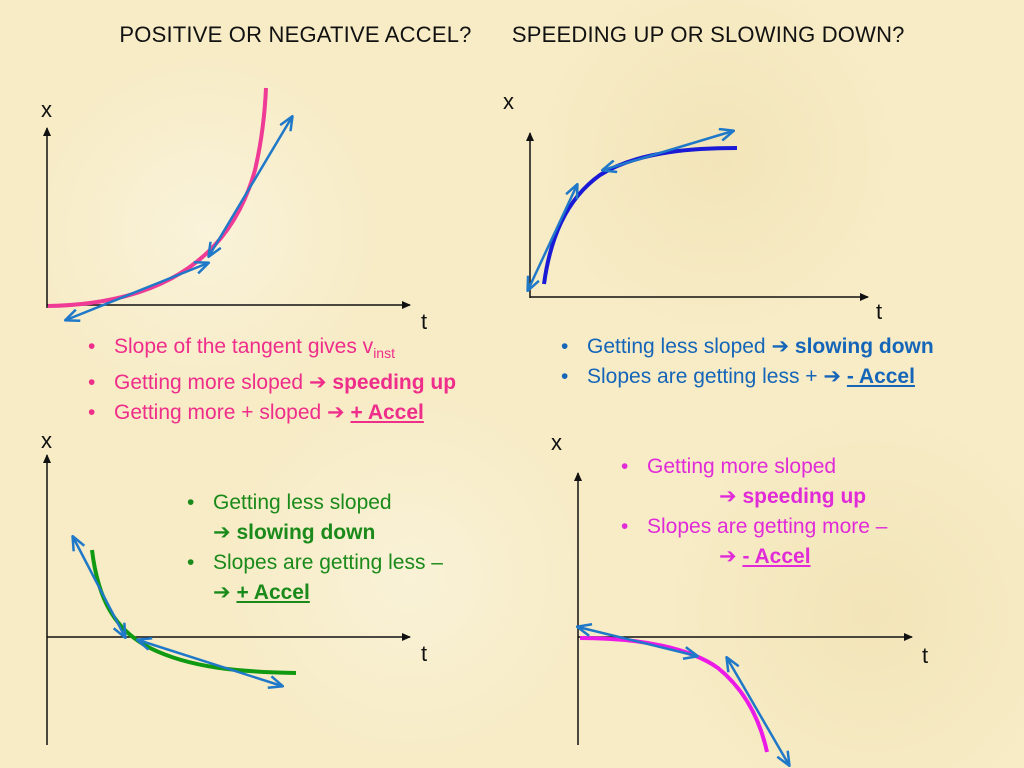  What do you see at coordinates (708, 34) in the screenshot?
I see `title-right: SPEEDING UP OR SLOWING DOWN?` at bounding box center [708, 34].